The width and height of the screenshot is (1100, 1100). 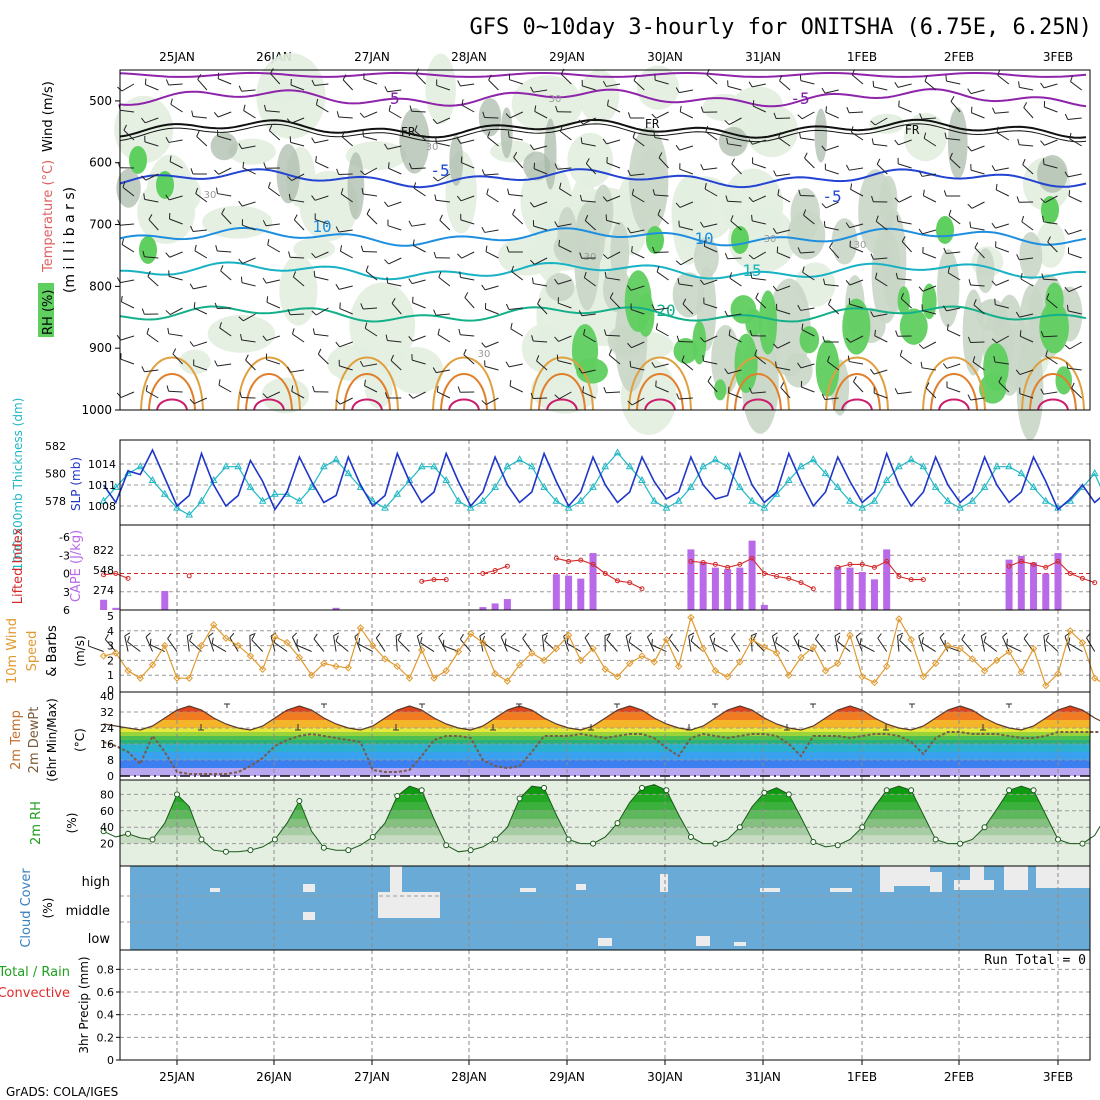 What do you see at coordinates (103, 590) in the screenshot?
I see `cape-tick-label: 274` at bounding box center [103, 590].